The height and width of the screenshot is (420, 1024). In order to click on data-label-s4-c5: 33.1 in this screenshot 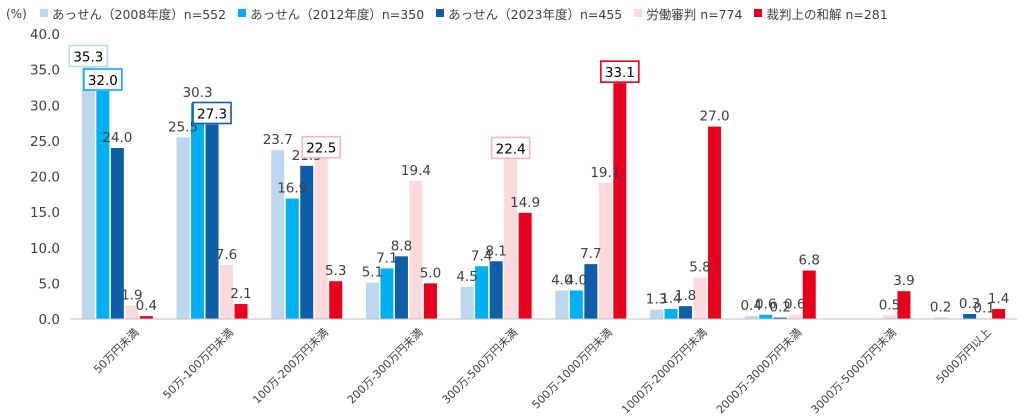, I will do `click(620, 73)`.